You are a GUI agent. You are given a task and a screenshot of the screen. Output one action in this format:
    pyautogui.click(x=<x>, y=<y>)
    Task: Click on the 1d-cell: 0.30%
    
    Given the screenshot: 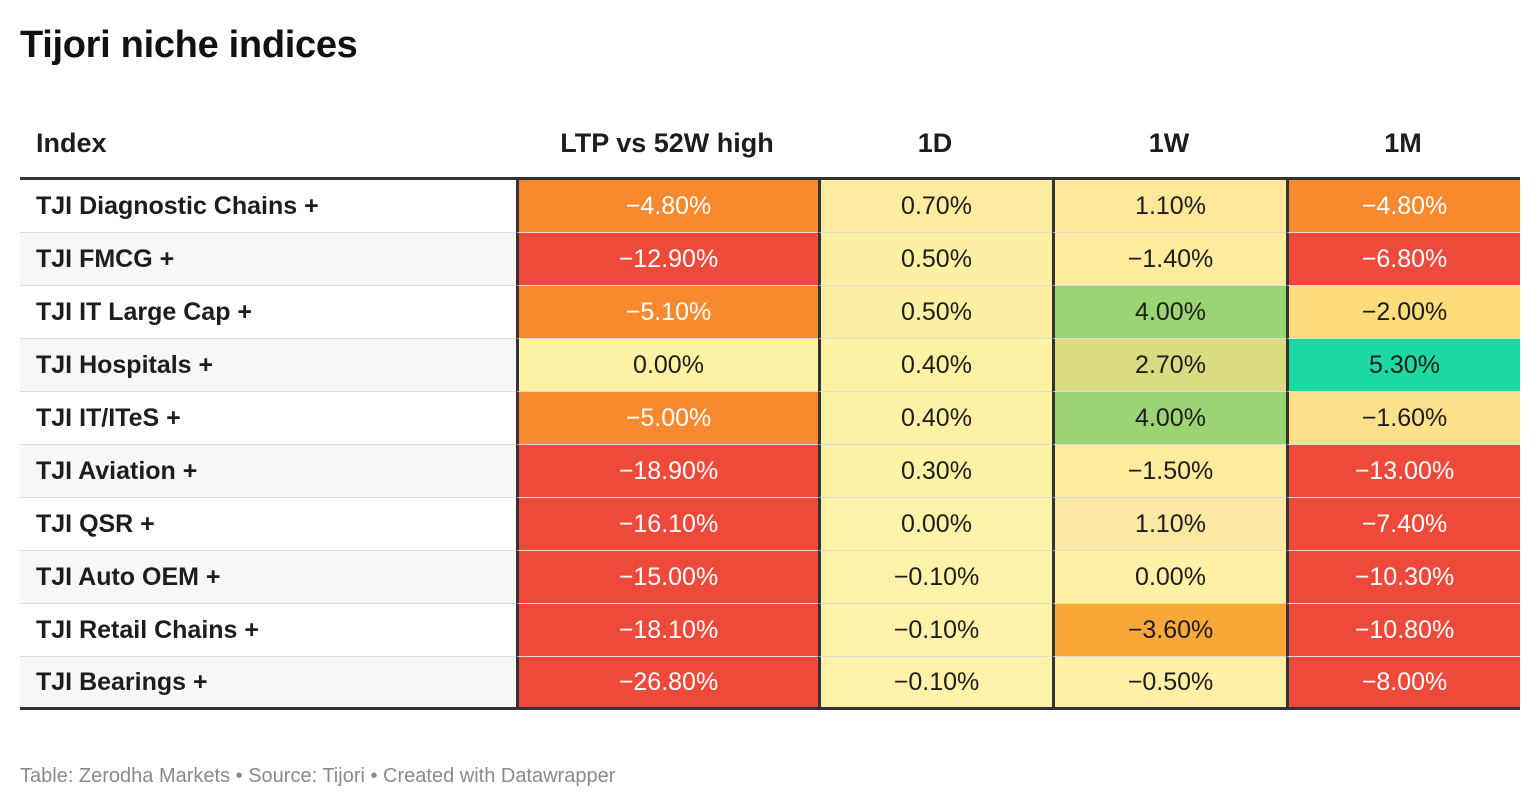 What is the action you would take?
    pyautogui.click(x=935, y=471)
    